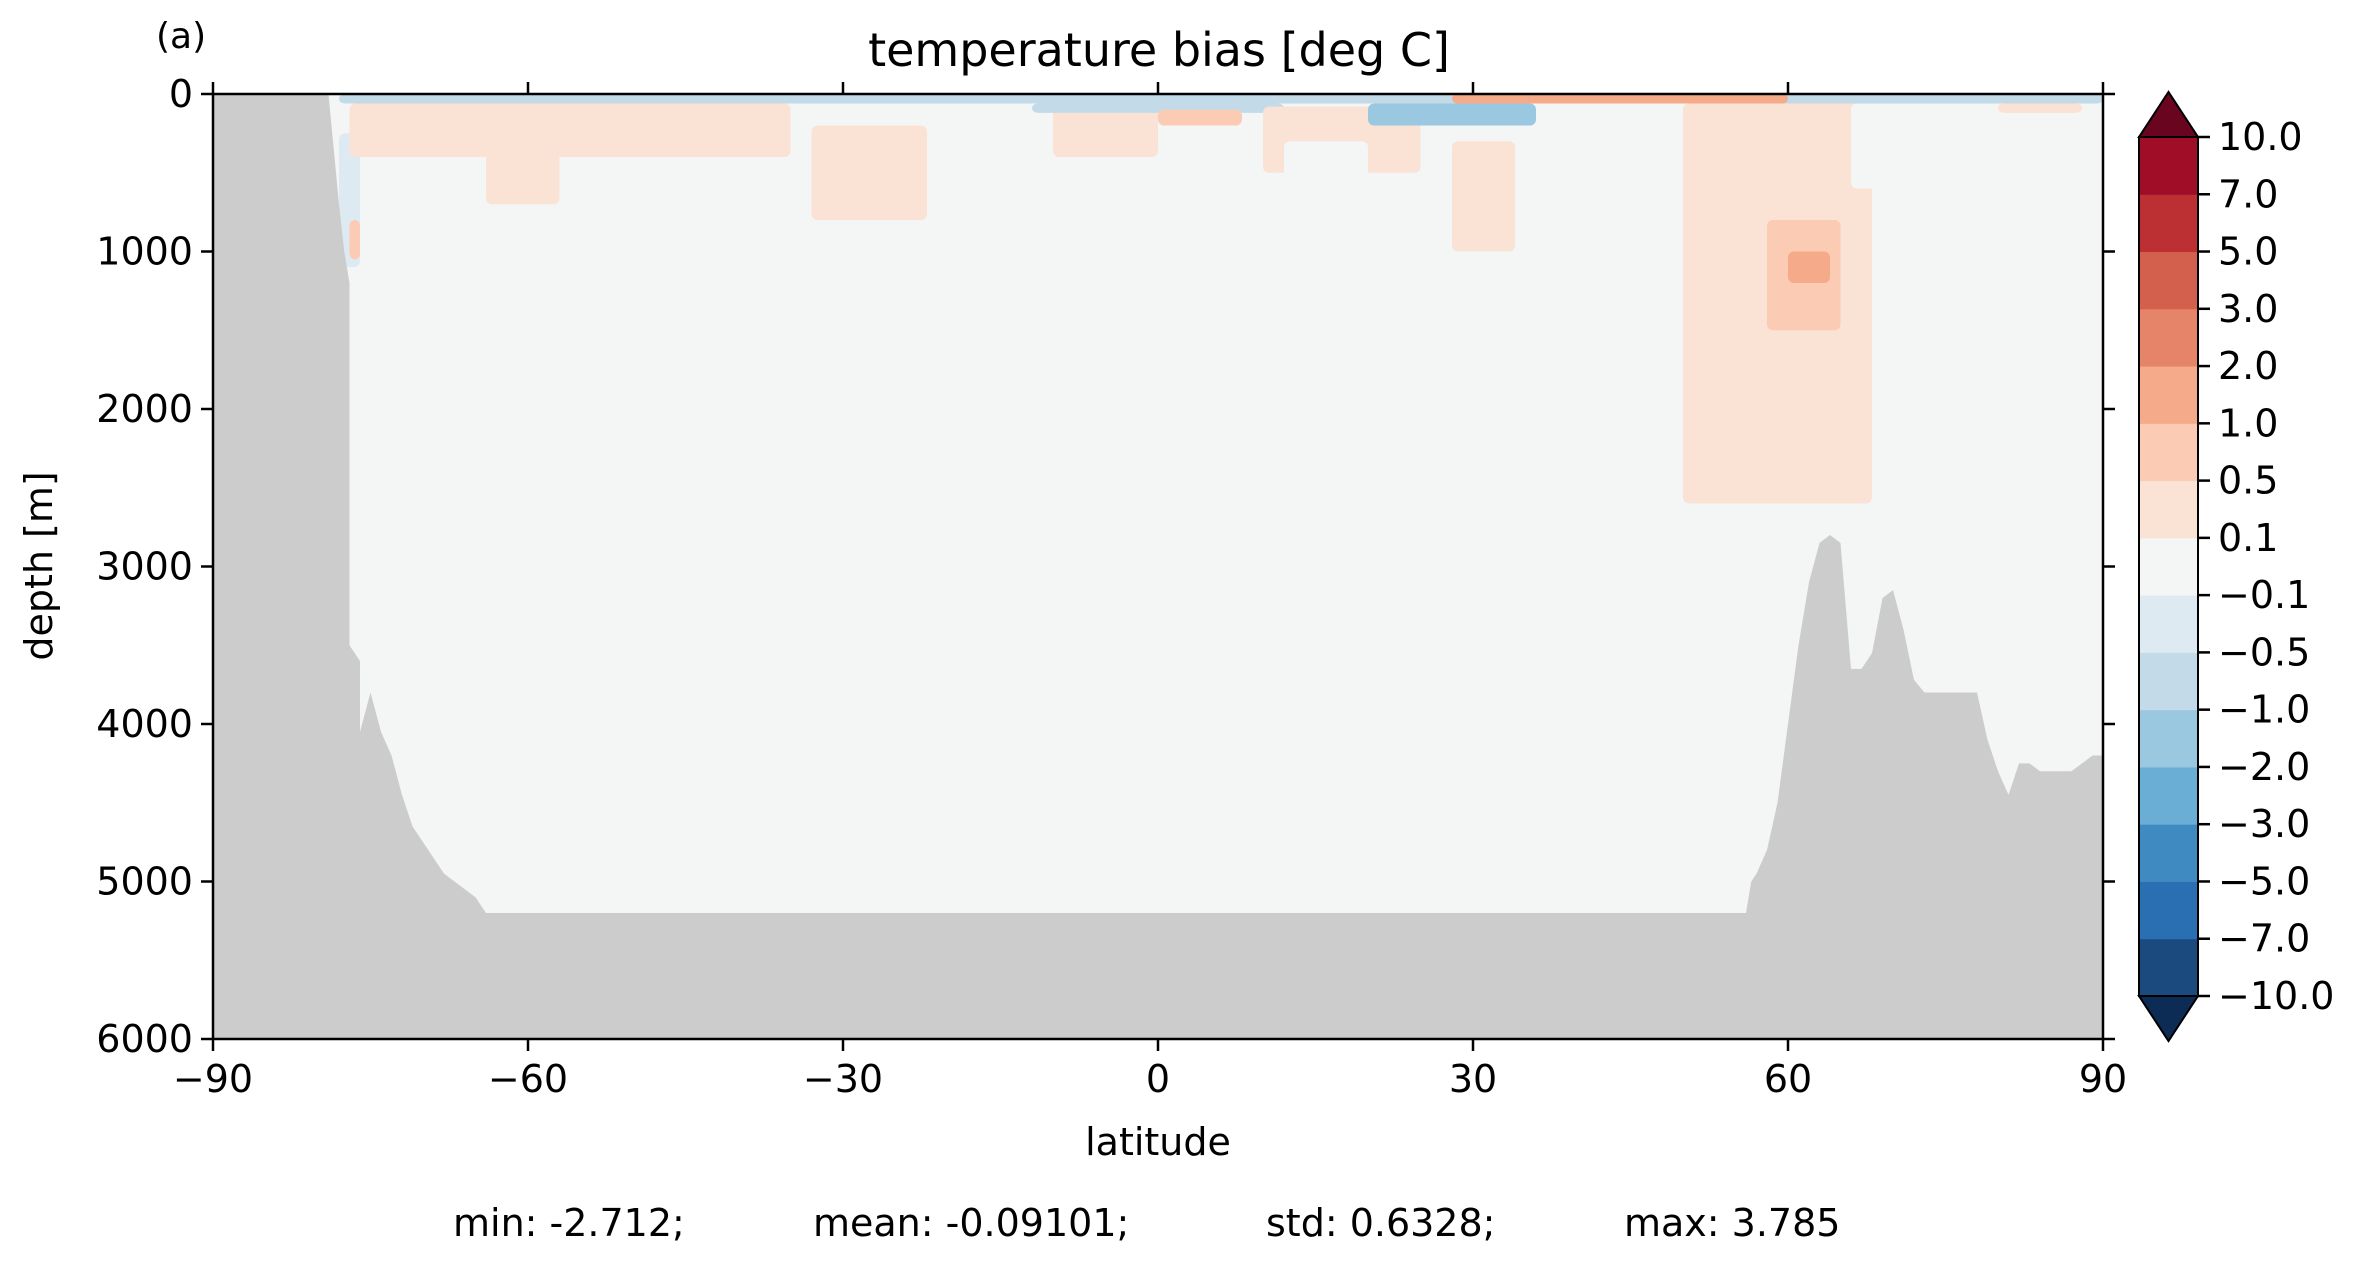 This screenshot has width=2362, height=1263. What do you see at coordinates (843, 1079) in the screenshot?
I see `x-tick-label: −30` at bounding box center [843, 1079].